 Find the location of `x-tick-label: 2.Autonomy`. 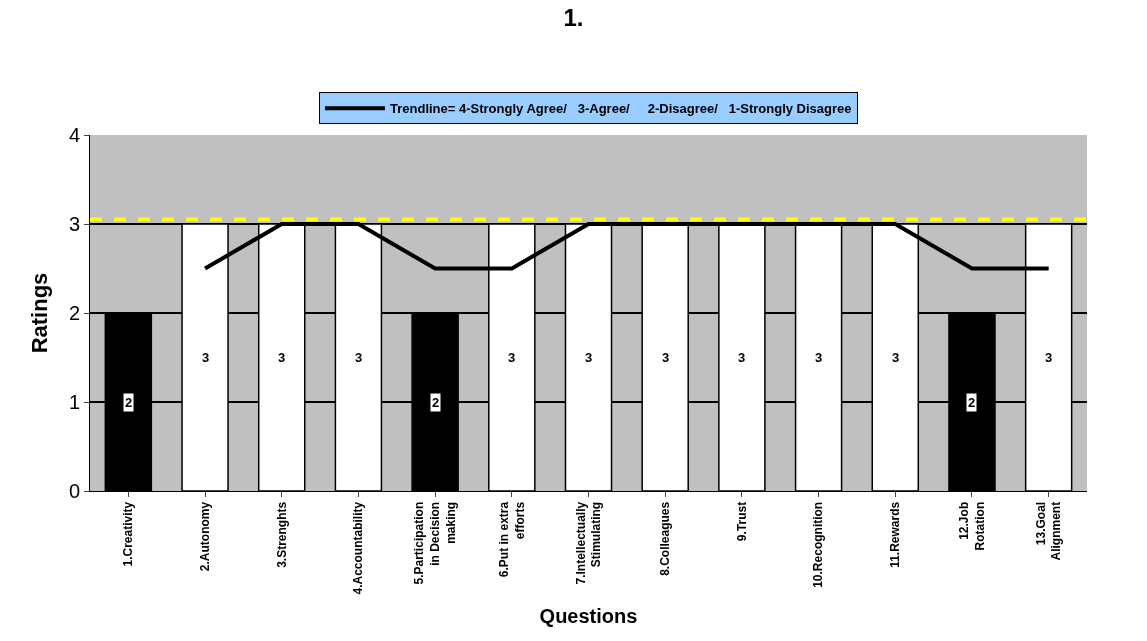

x-tick-label: 2.Autonomy is located at coordinates (204, 536).